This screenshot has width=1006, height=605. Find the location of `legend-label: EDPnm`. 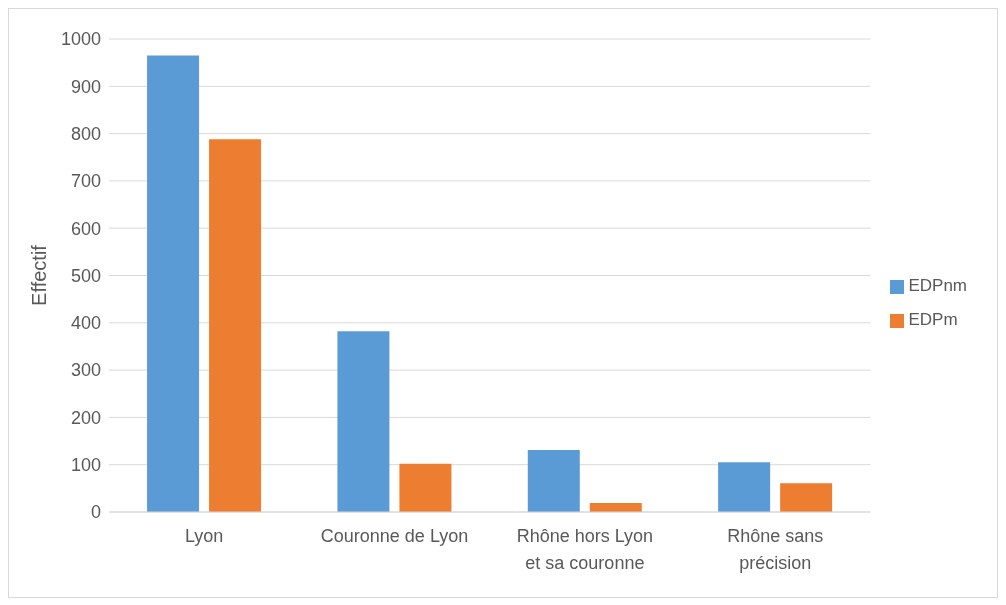

legend-label: EDPnm is located at coordinates (937, 285).